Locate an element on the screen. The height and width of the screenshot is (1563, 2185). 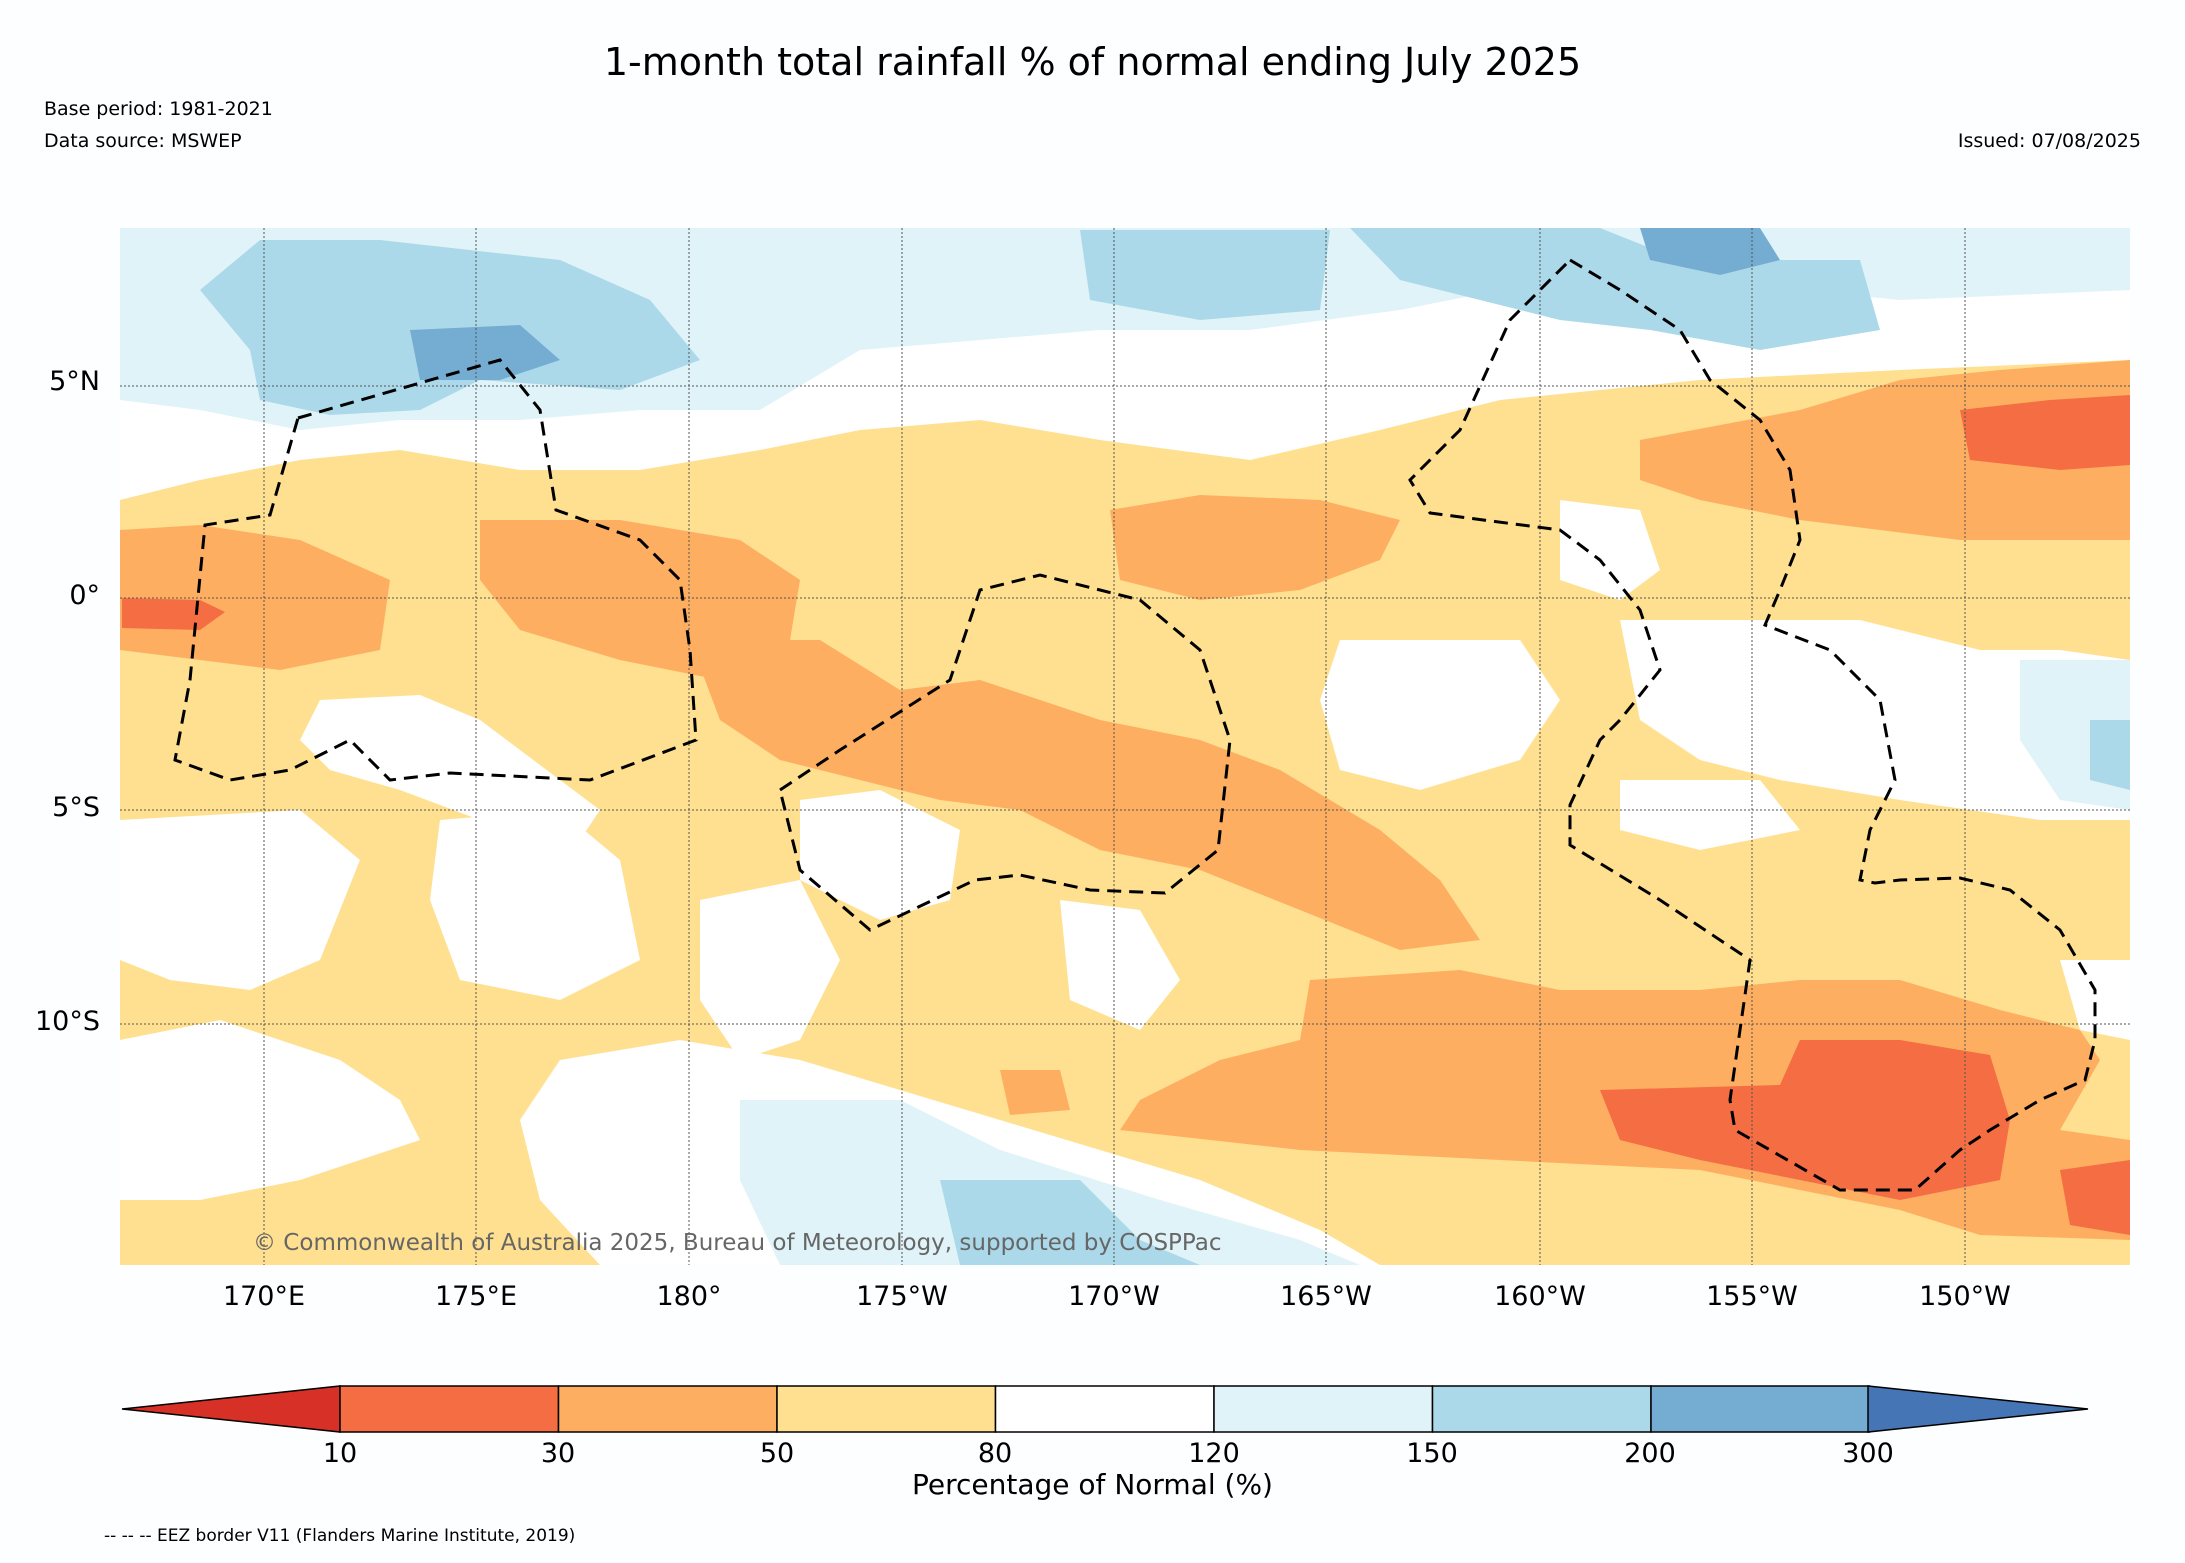
colorbar-tick-300: 300 is located at coordinates (1868, 1453).